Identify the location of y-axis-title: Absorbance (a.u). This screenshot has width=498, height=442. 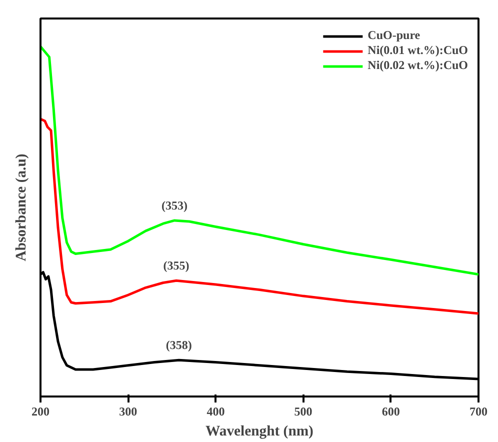
(22, 208).